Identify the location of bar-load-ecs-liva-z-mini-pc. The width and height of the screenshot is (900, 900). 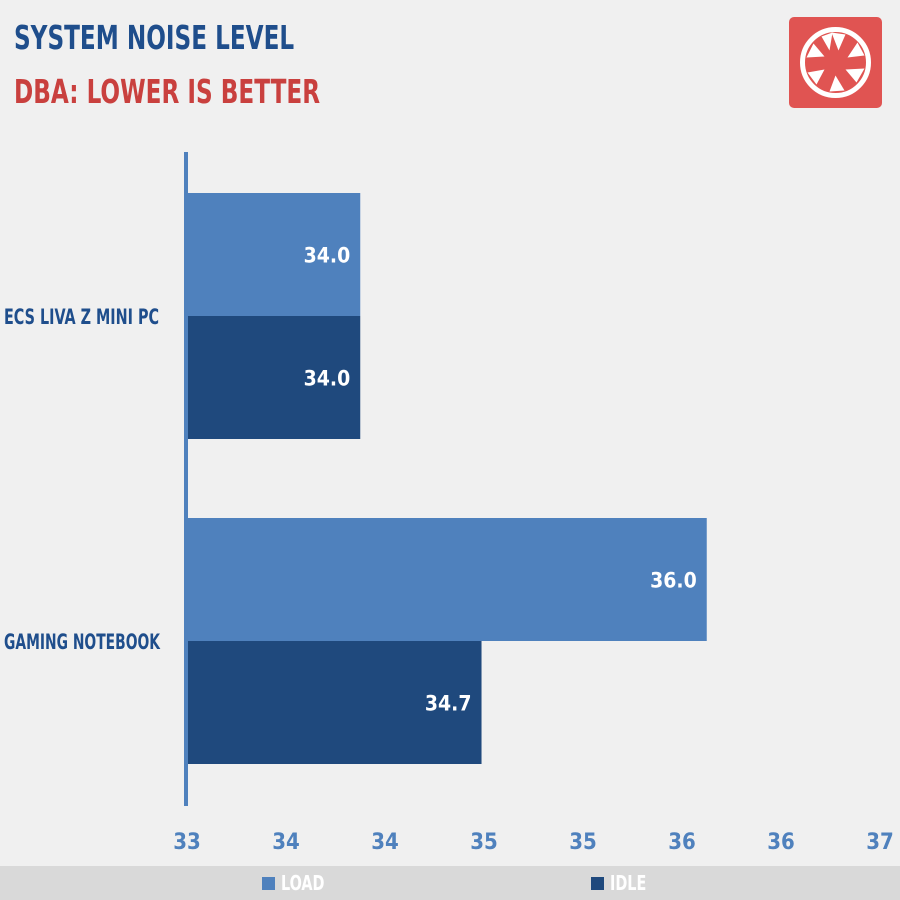
(274, 254).